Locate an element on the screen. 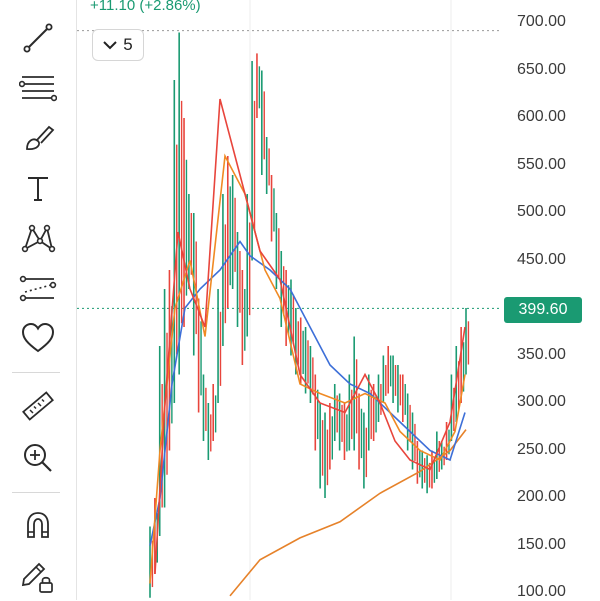 The image size is (600, 601). last-price-label: 399.60 is located at coordinates (543, 310).